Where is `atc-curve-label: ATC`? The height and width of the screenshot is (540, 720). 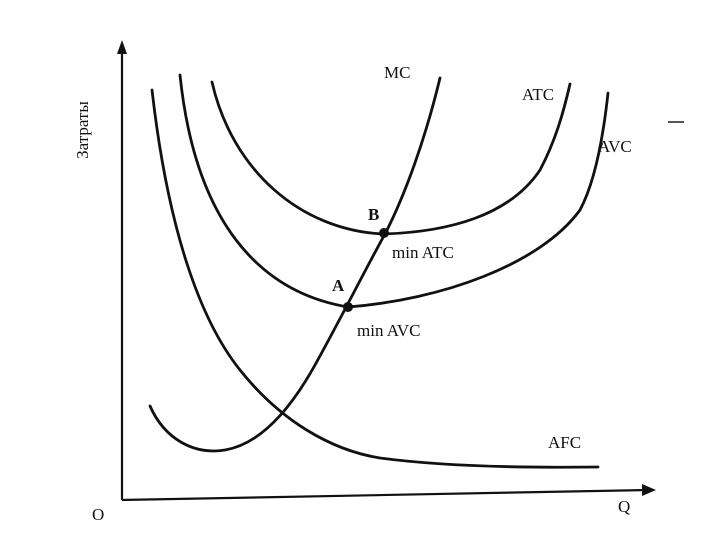
atc-curve-label: ATC is located at coordinates (538, 94).